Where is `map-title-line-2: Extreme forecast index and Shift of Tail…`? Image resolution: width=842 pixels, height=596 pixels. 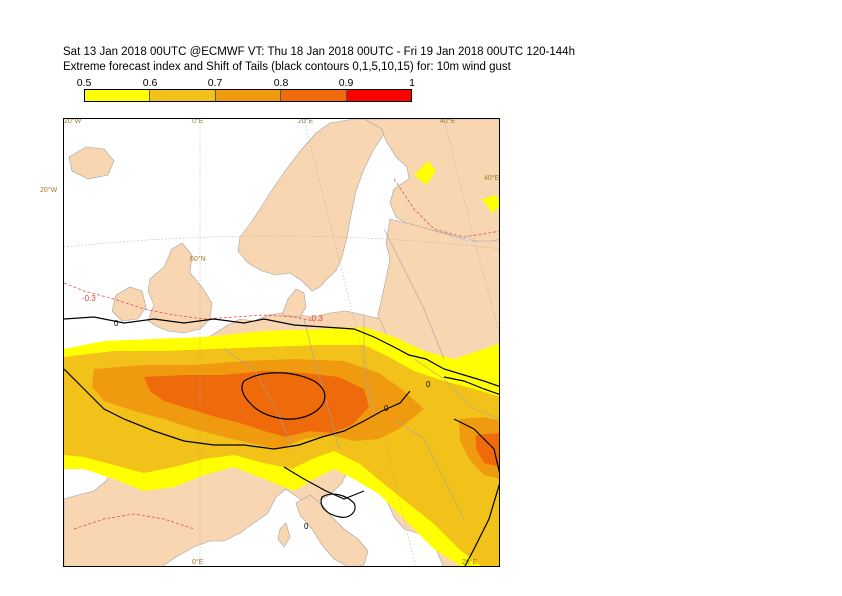 map-title-line-2: Extreme forecast index and Shift of Tail… is located at coordinates (287, 67).